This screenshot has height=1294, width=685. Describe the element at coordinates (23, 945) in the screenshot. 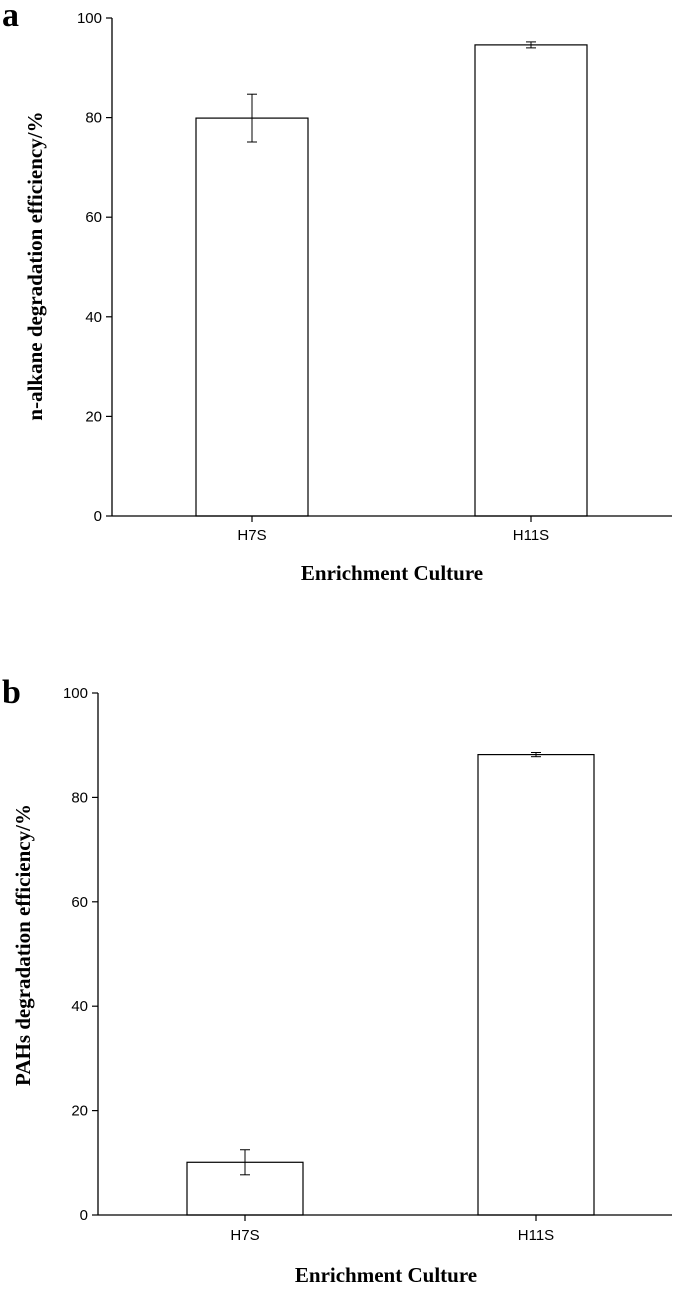

I see `y-axis-title: PAHs degradation efficiency/%` at that location.